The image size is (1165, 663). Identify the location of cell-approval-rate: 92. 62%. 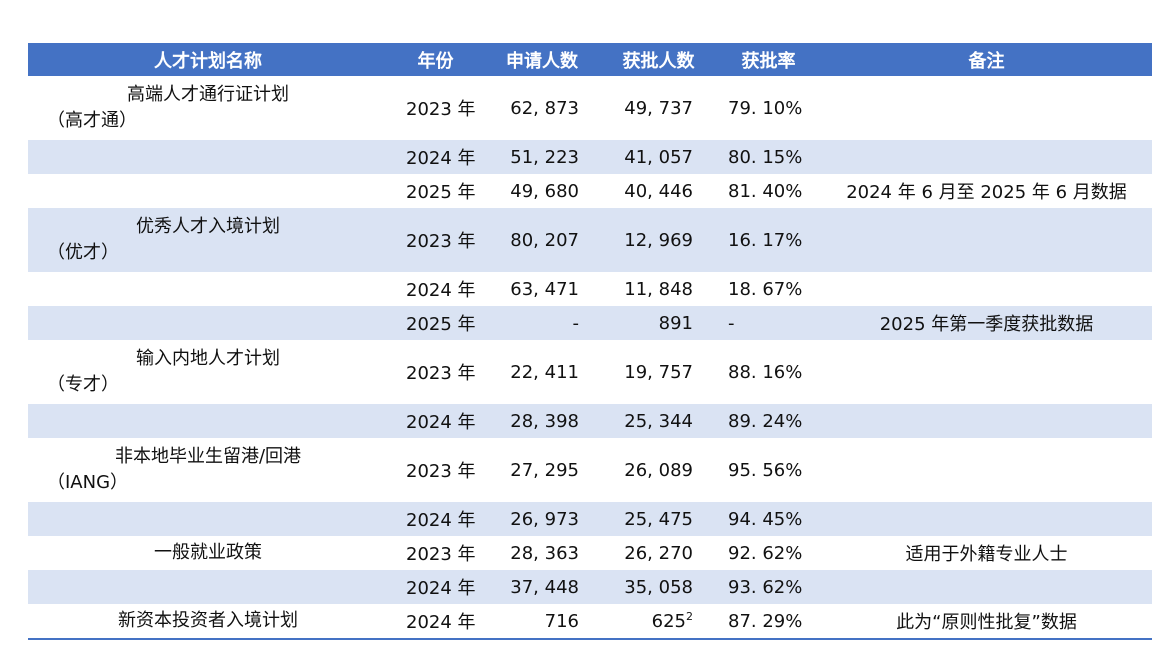
(765, 553).